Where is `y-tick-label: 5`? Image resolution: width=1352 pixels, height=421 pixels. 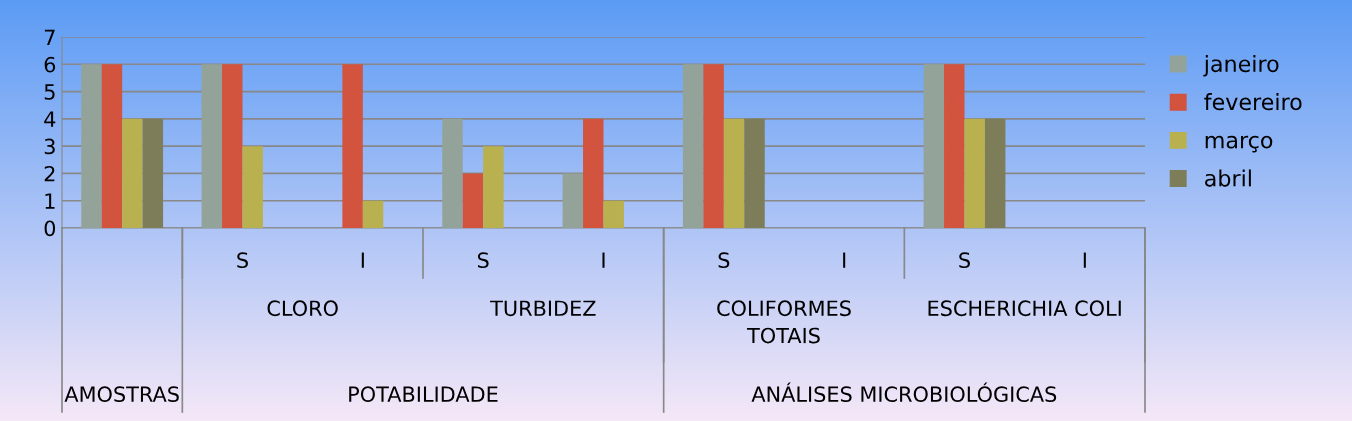
y-tick-label: 5 is located at coordinates (49, 92).